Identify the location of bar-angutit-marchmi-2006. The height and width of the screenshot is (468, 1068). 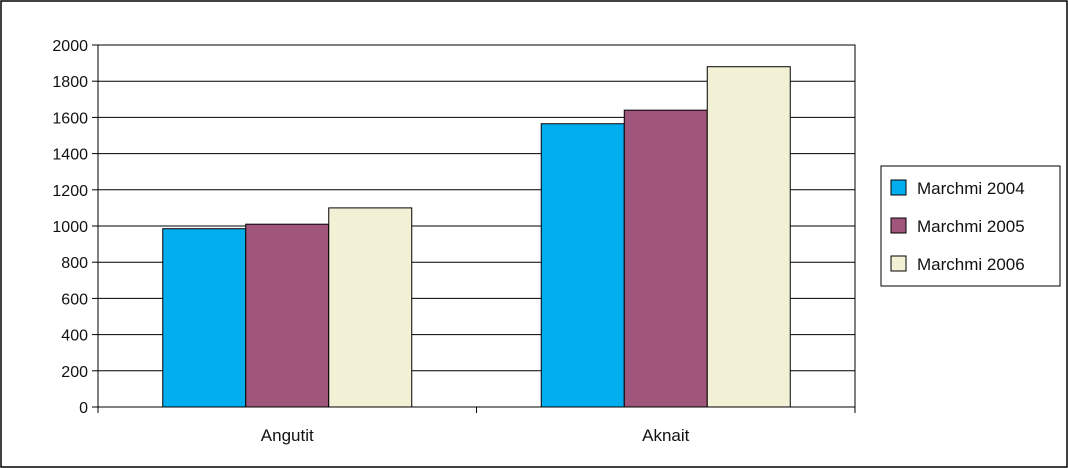
(370, 307).